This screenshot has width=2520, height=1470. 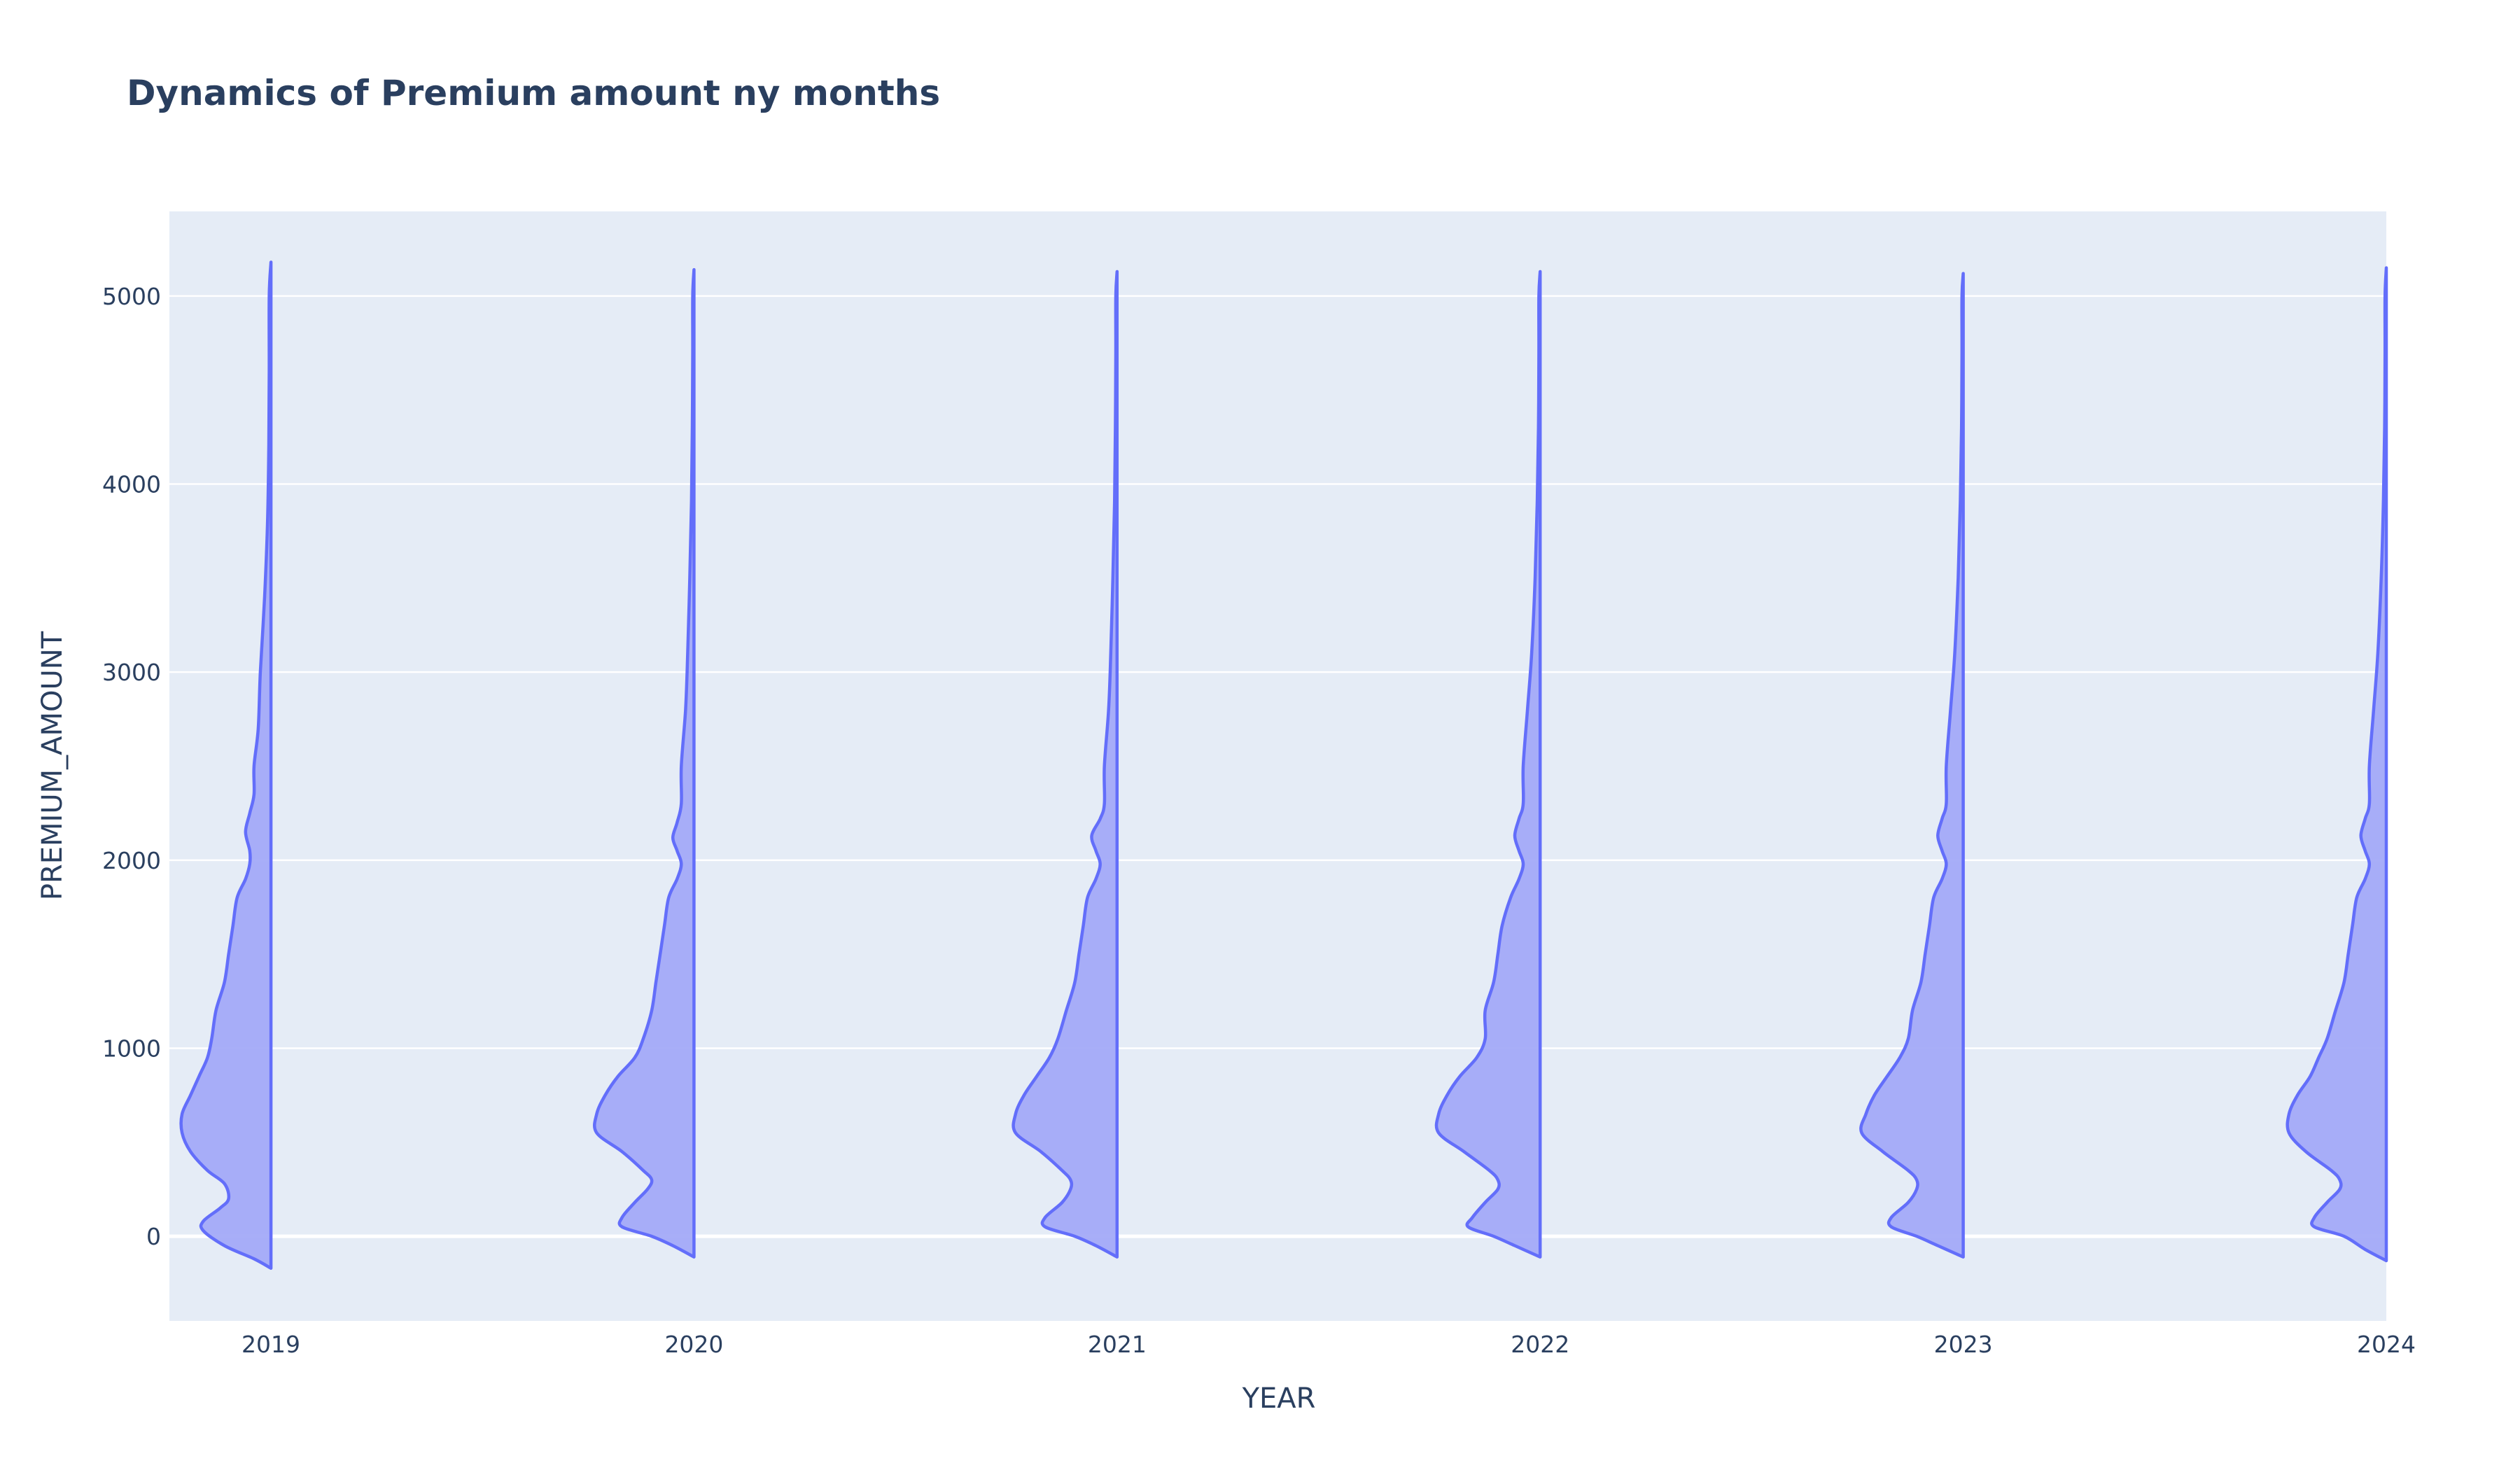 I want to click on violin-2024, so click(x=2337, y=764).